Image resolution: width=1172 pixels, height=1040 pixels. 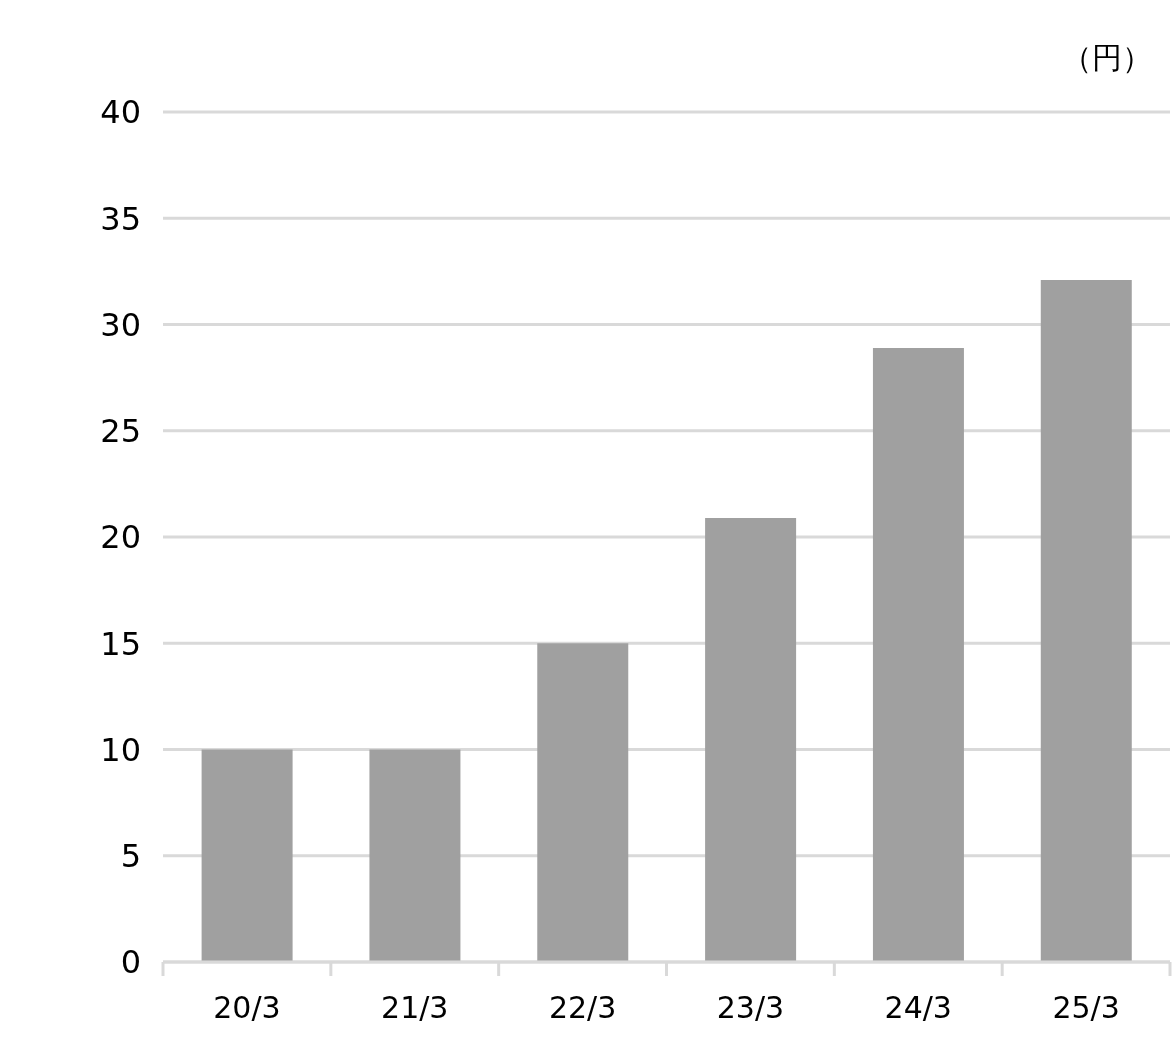 What do you see at coordinates (1107, 58) in the screenshot?
I see `y-axis-title: （円）` at bounding box center [1107, 58].